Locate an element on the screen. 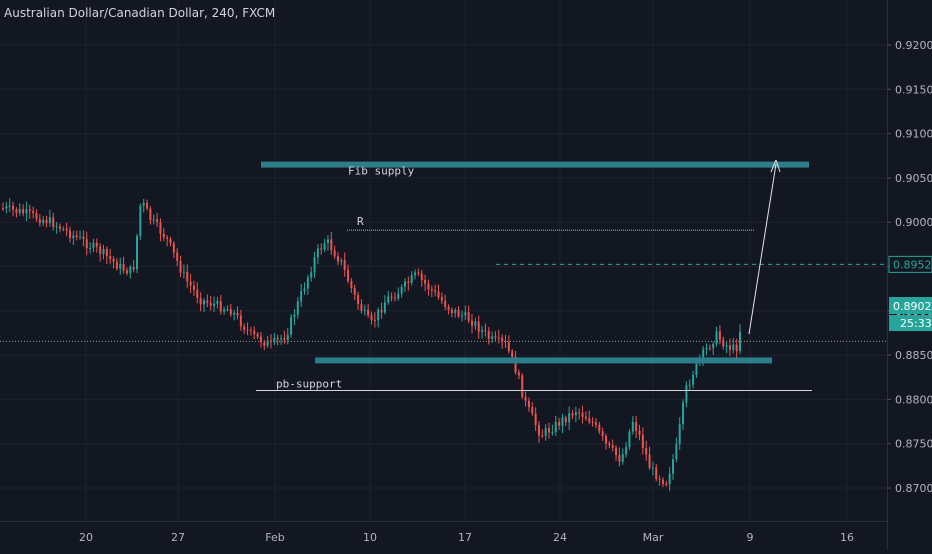  x-tick-label: 10 is located at coordinates (370, 537).